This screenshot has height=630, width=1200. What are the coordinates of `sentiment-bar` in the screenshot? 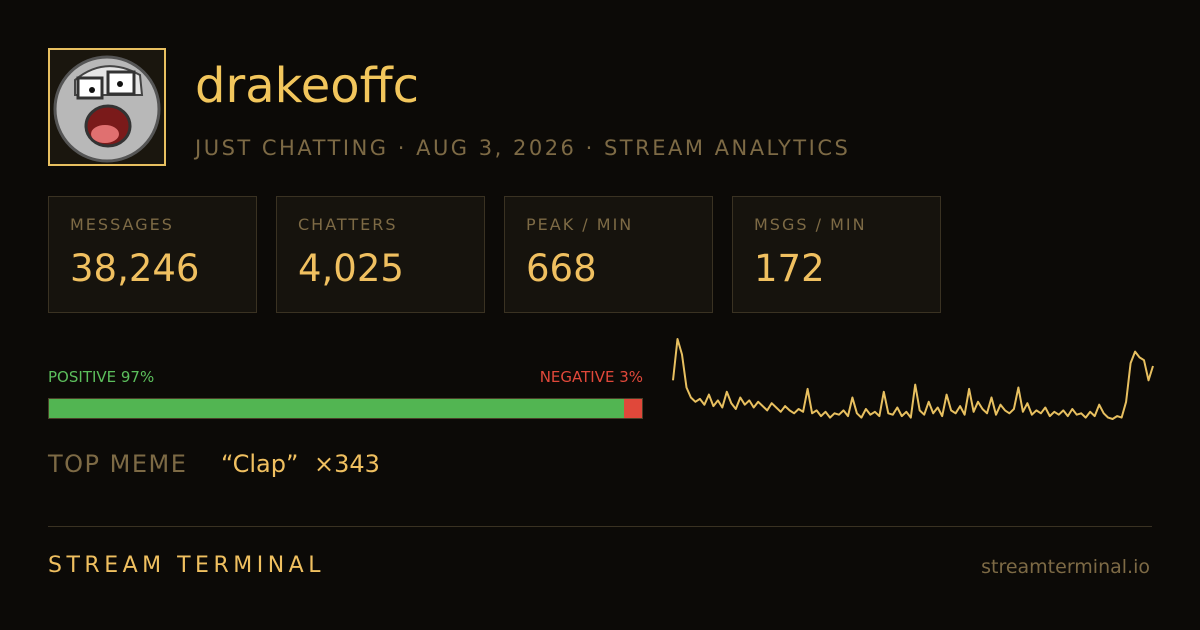 It's located at (345, 408).